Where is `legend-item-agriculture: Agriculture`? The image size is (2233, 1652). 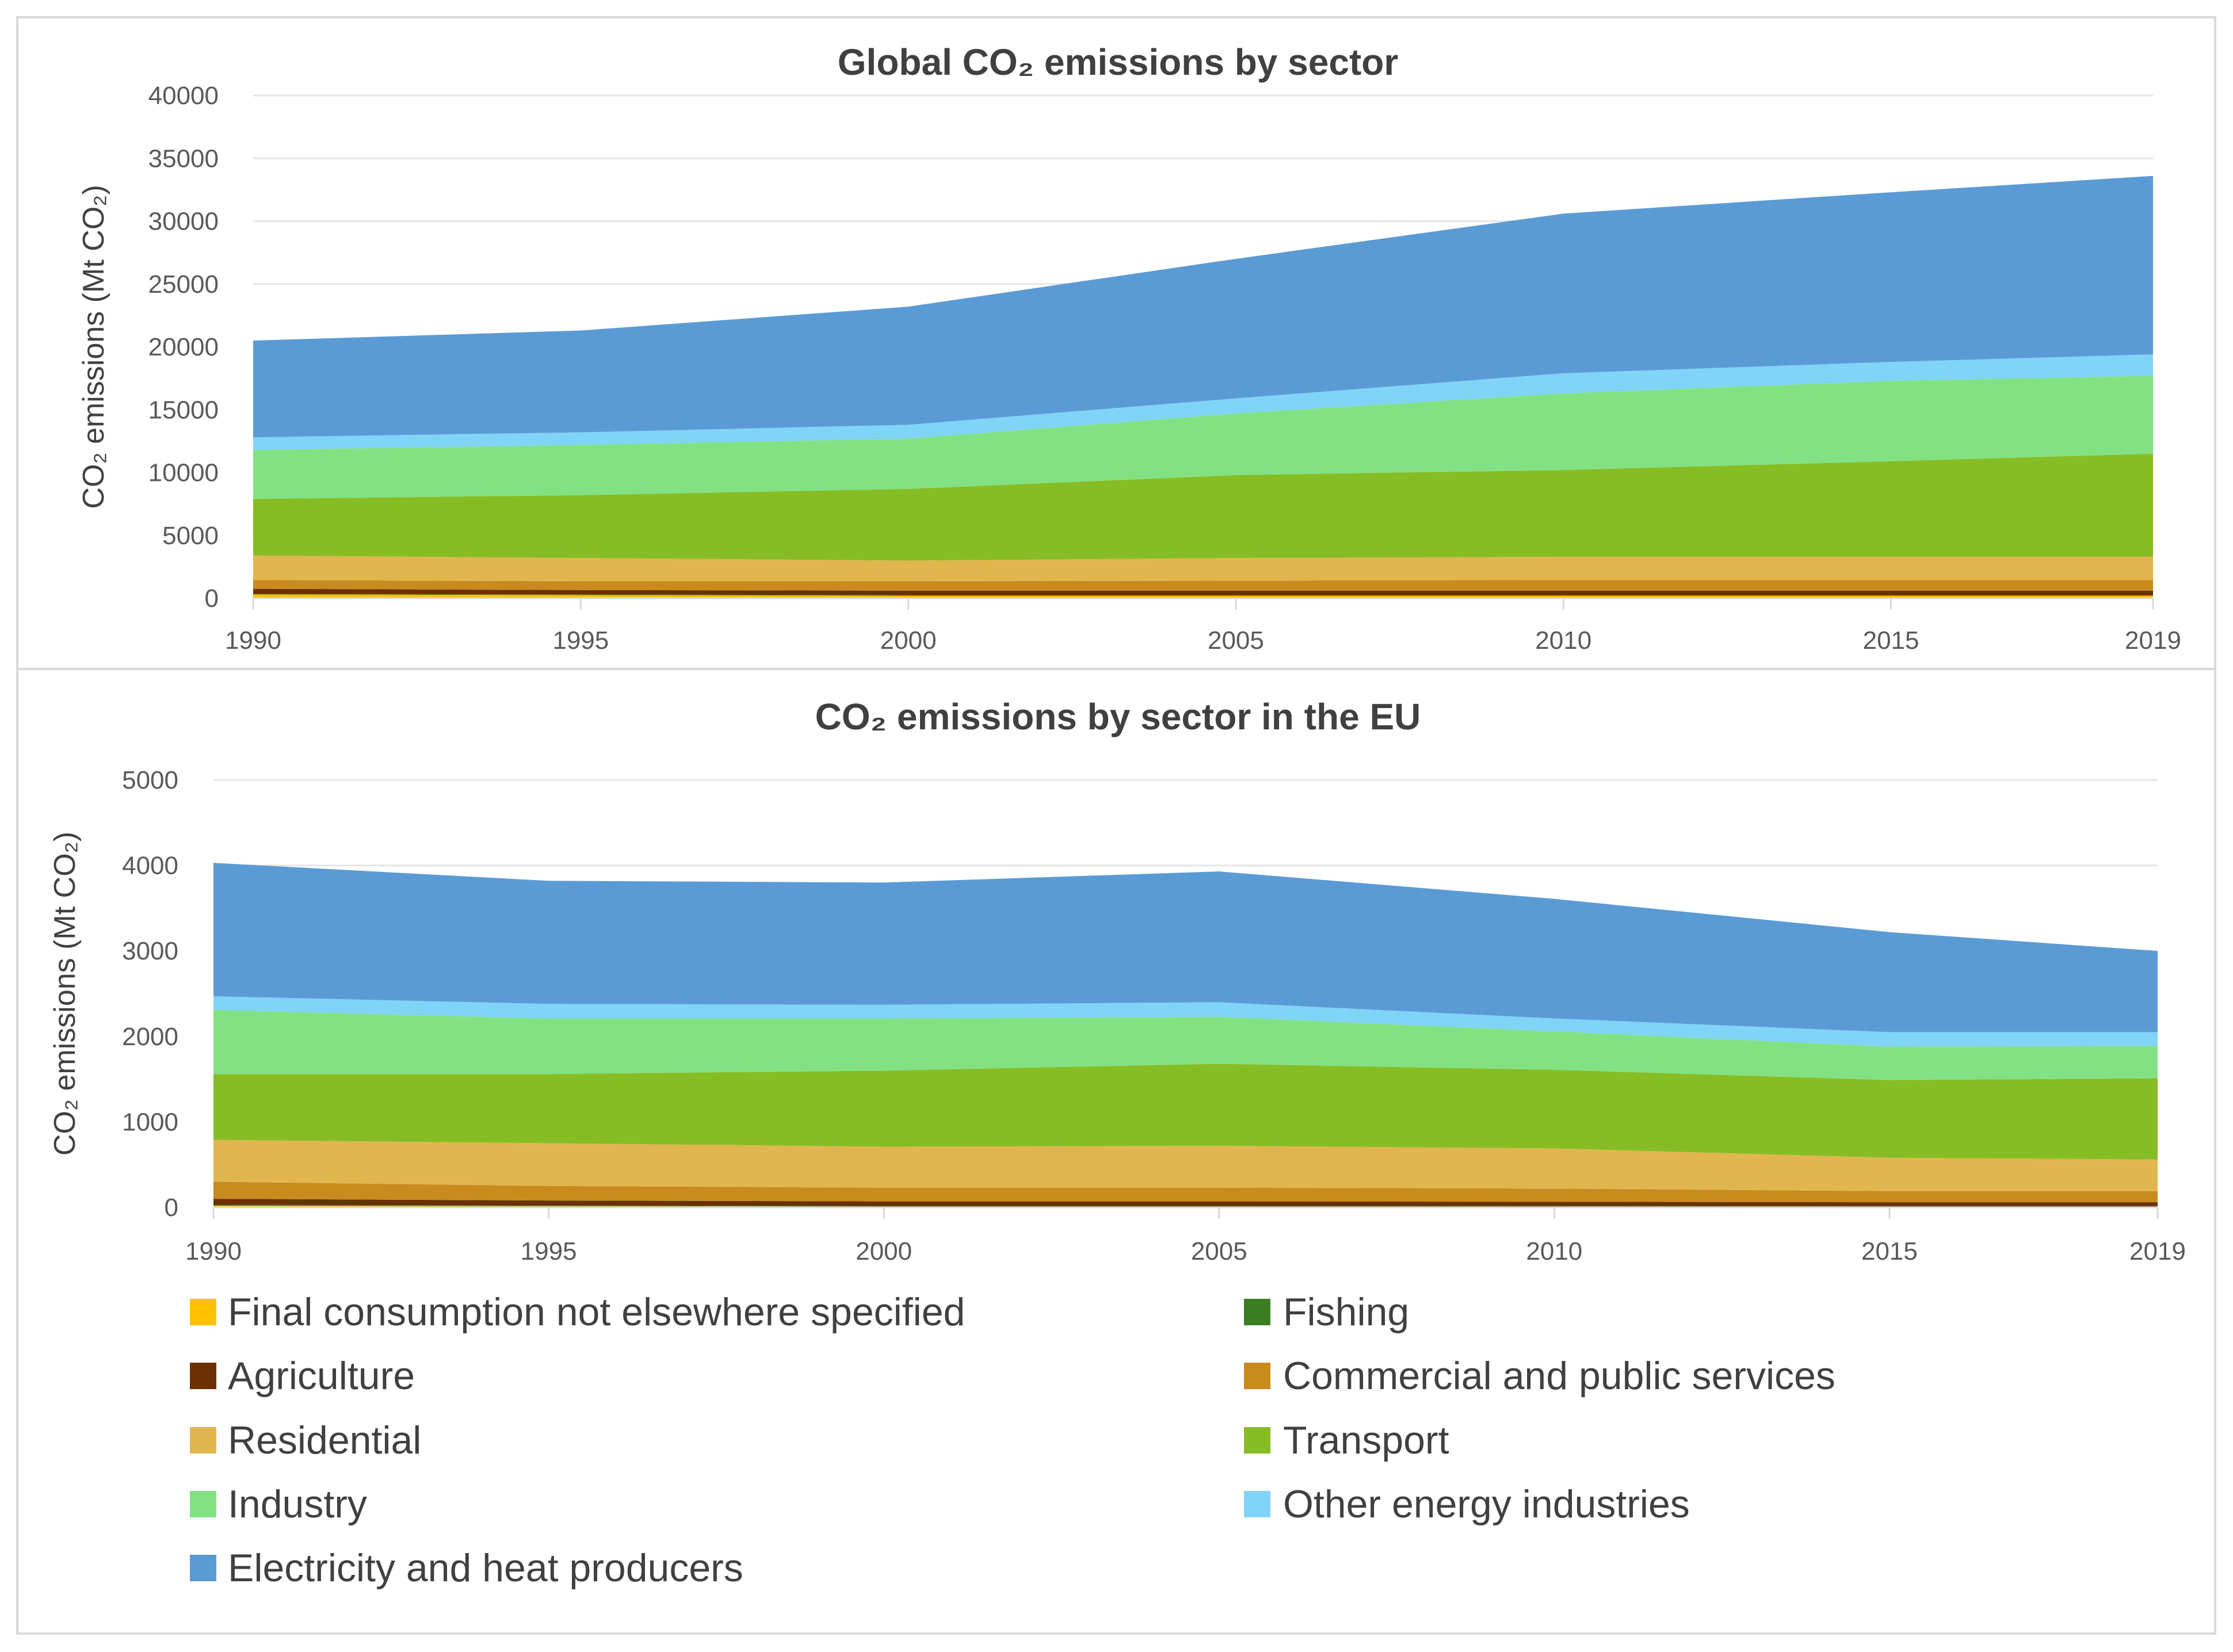 legend-item-agriculture: Agriculture is located at coordinates (302, 1376).